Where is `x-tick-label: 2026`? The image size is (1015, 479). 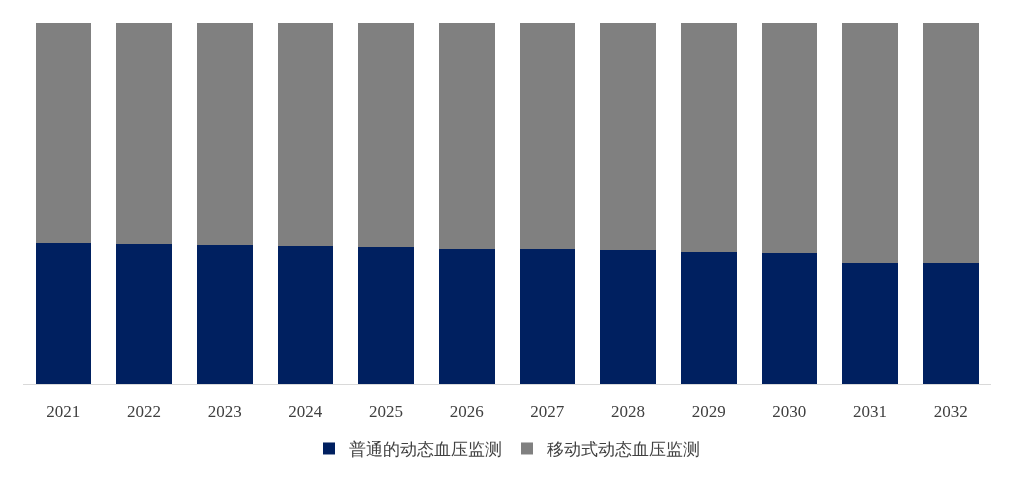 x-tick-label: 2026 is located at coordinates (466, 412).